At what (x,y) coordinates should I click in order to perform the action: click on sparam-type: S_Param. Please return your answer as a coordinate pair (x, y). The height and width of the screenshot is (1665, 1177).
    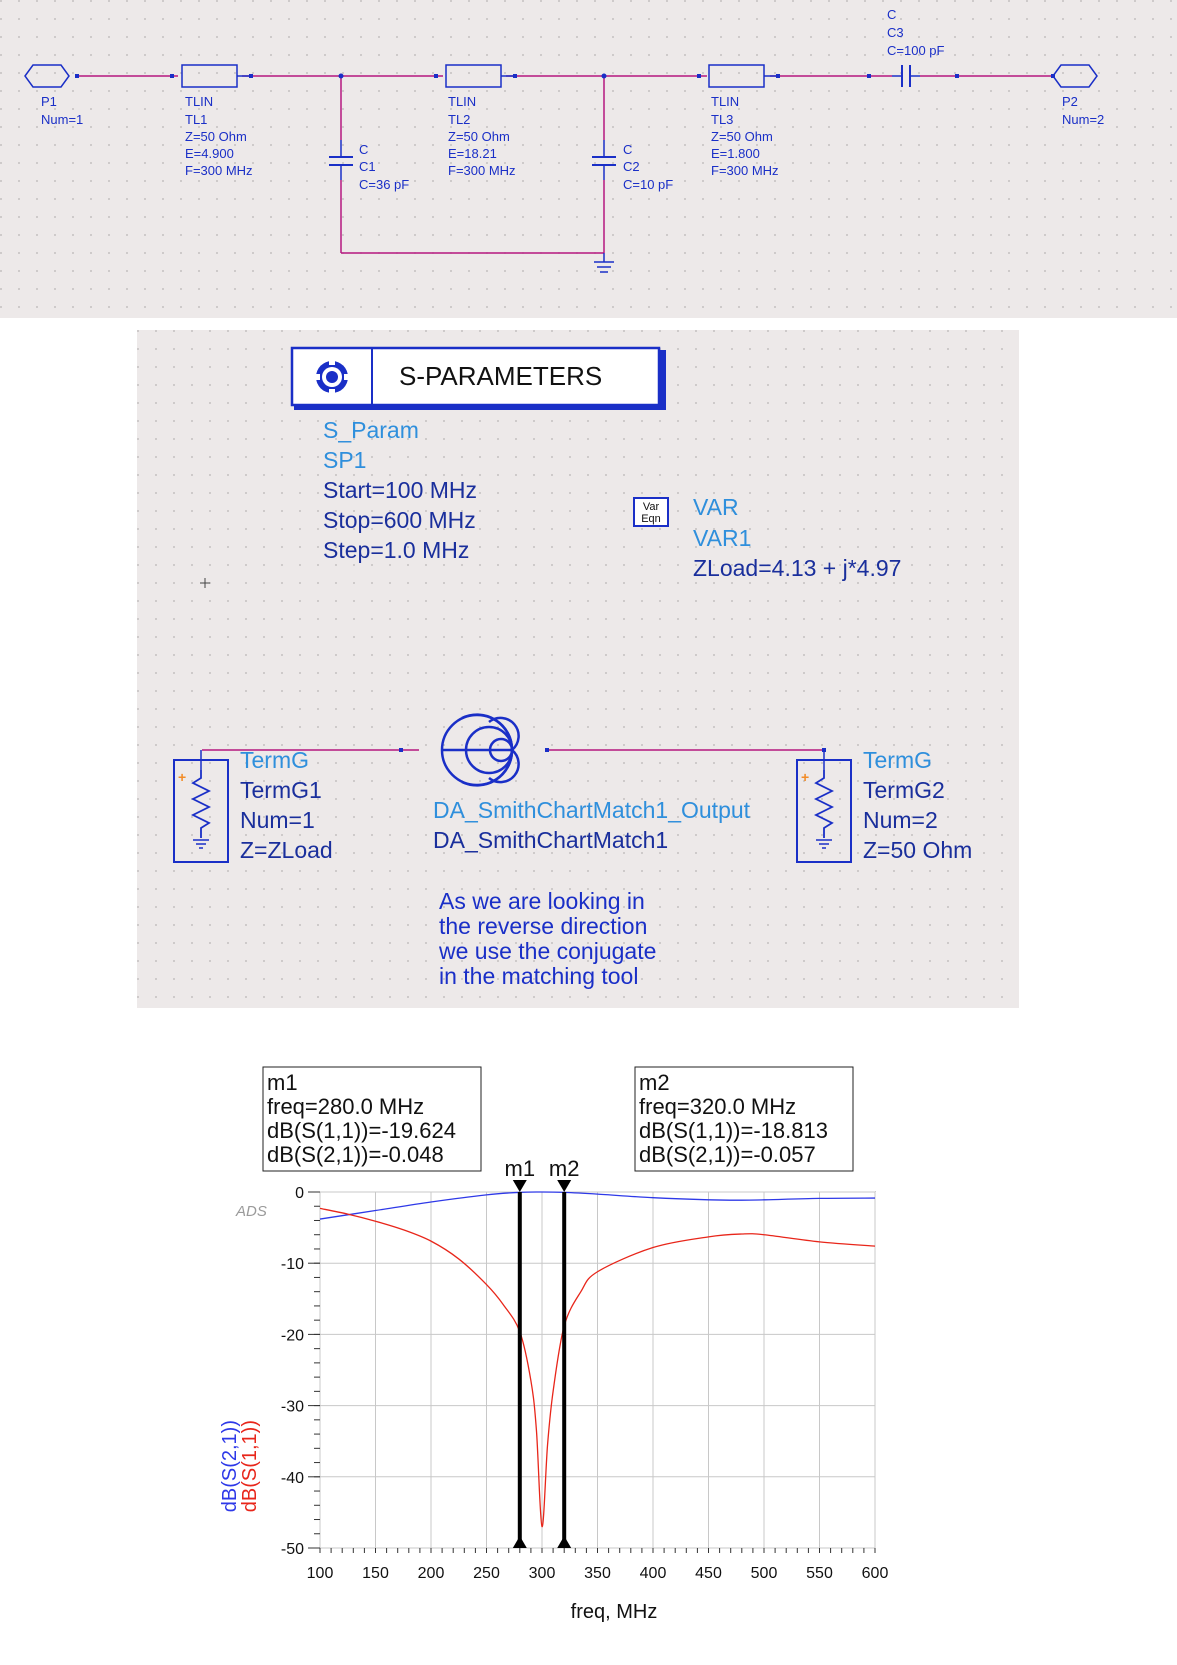
    Looking at the image, I should click on (371, 430).